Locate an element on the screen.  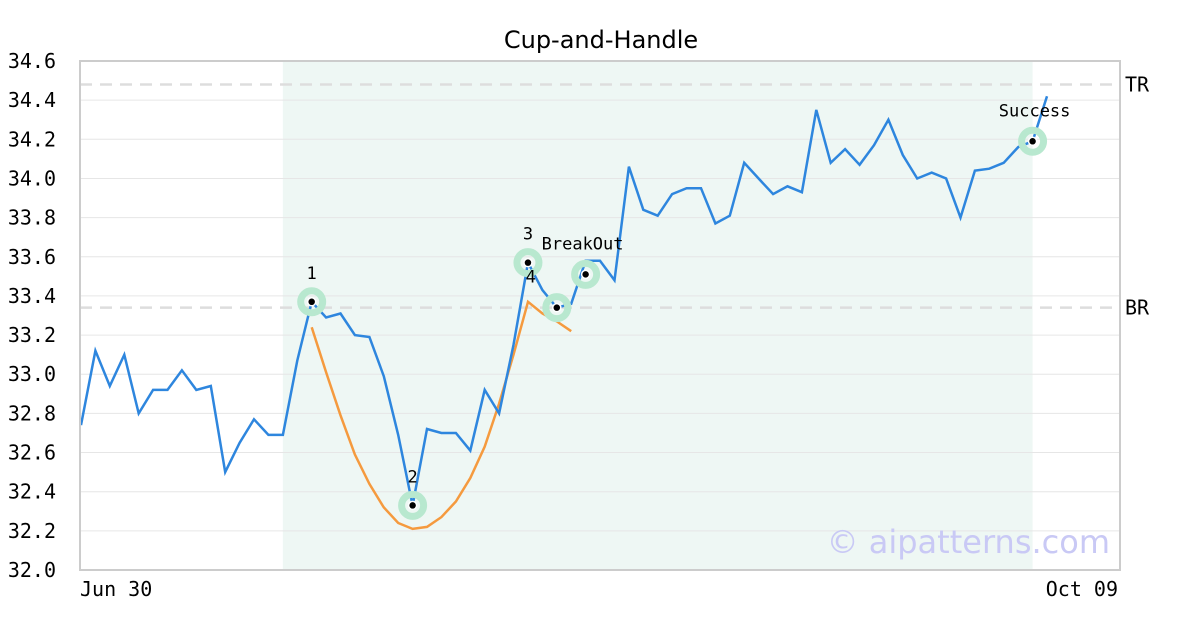
y-tick-label: 34.2 is located at coordinates (32, 139).